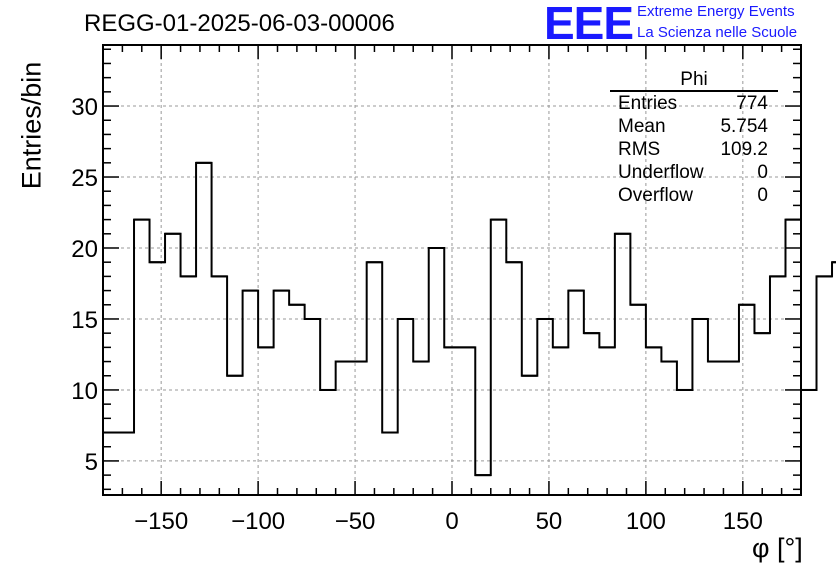 The width and height of the screenshot is (836, 572). What do you see at coordinates (661, 172) in the screenshot?
I see `stats-label: Underflow` at bounding box center [661, 172].